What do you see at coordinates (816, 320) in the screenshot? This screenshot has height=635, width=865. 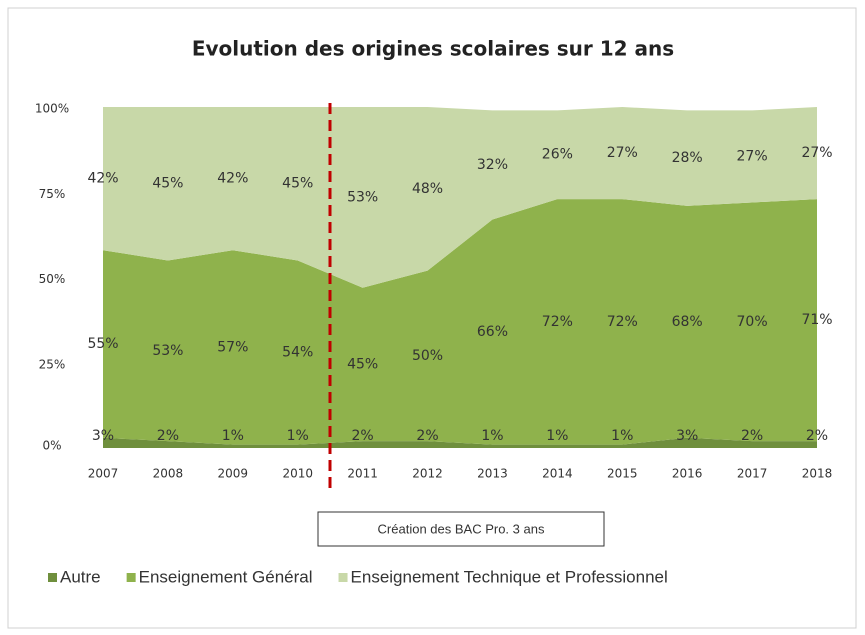 I see `data-label: 71%` at bounding box center [816, 320].